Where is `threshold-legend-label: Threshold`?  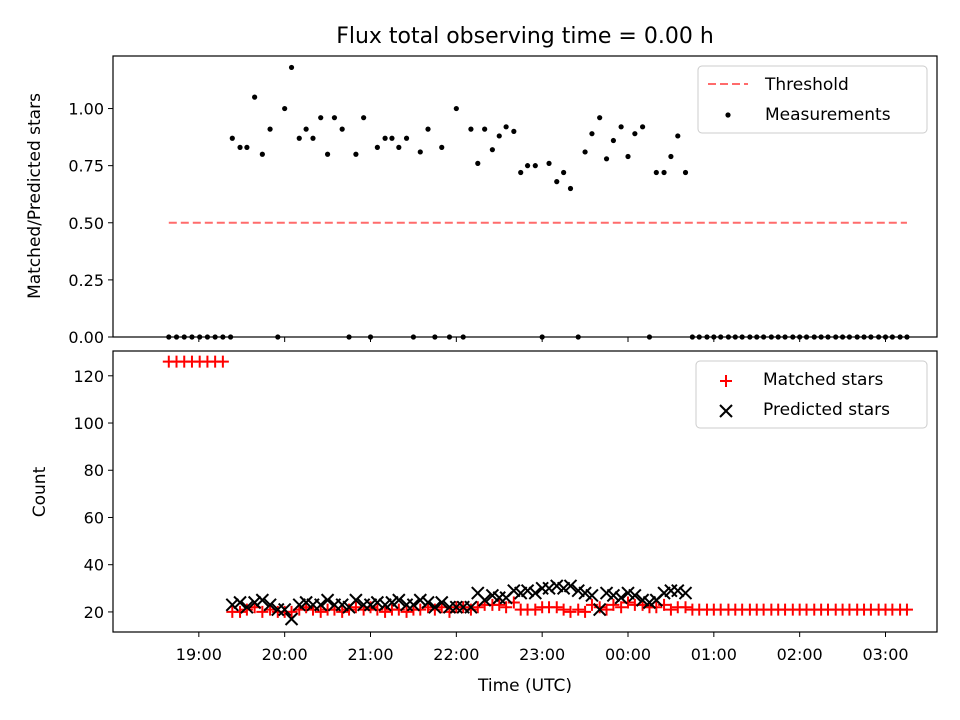
threshold-legend-label: Threshold is located at coordinates (806, 85).